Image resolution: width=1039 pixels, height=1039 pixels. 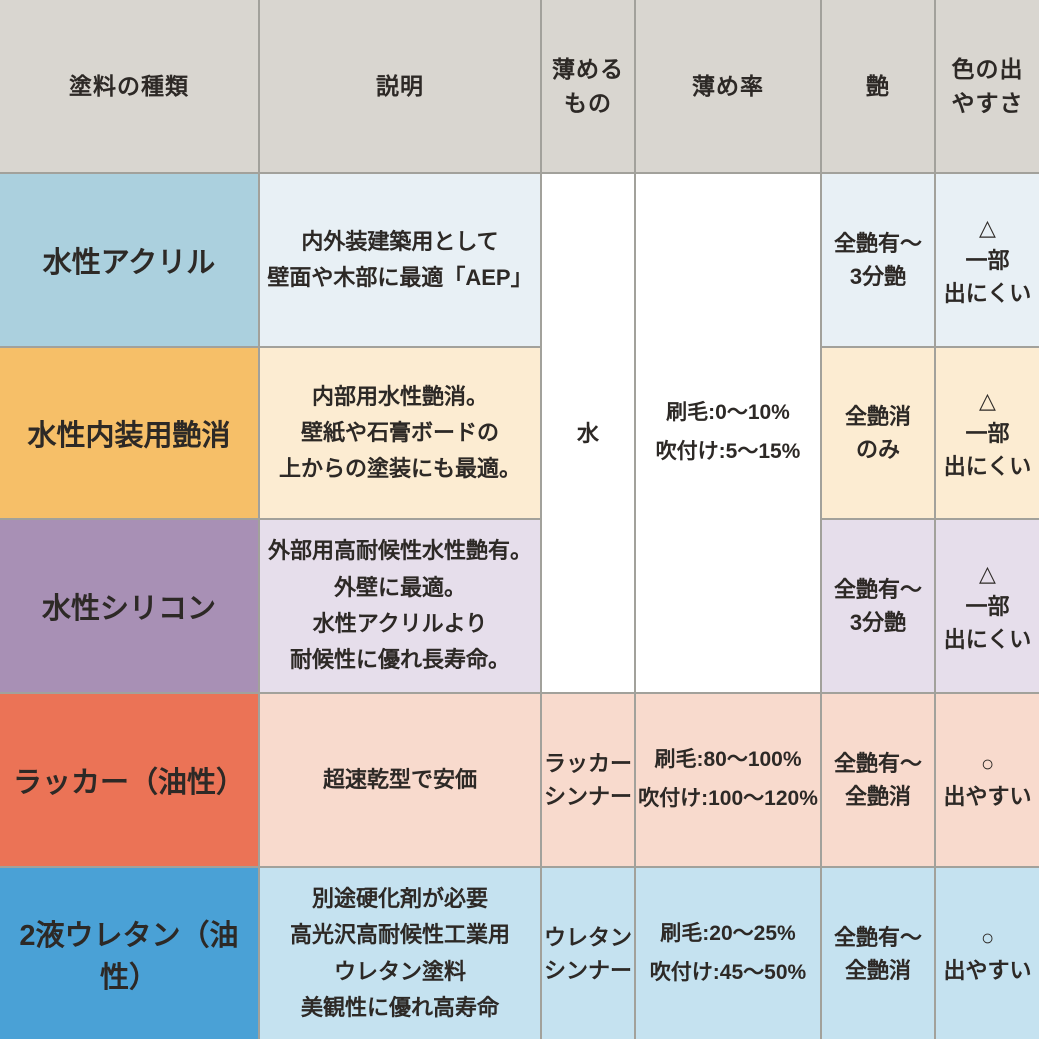 I want to click on cell-r3-color-ease: △ 一部 出にくい, so click(x=987, y=606).